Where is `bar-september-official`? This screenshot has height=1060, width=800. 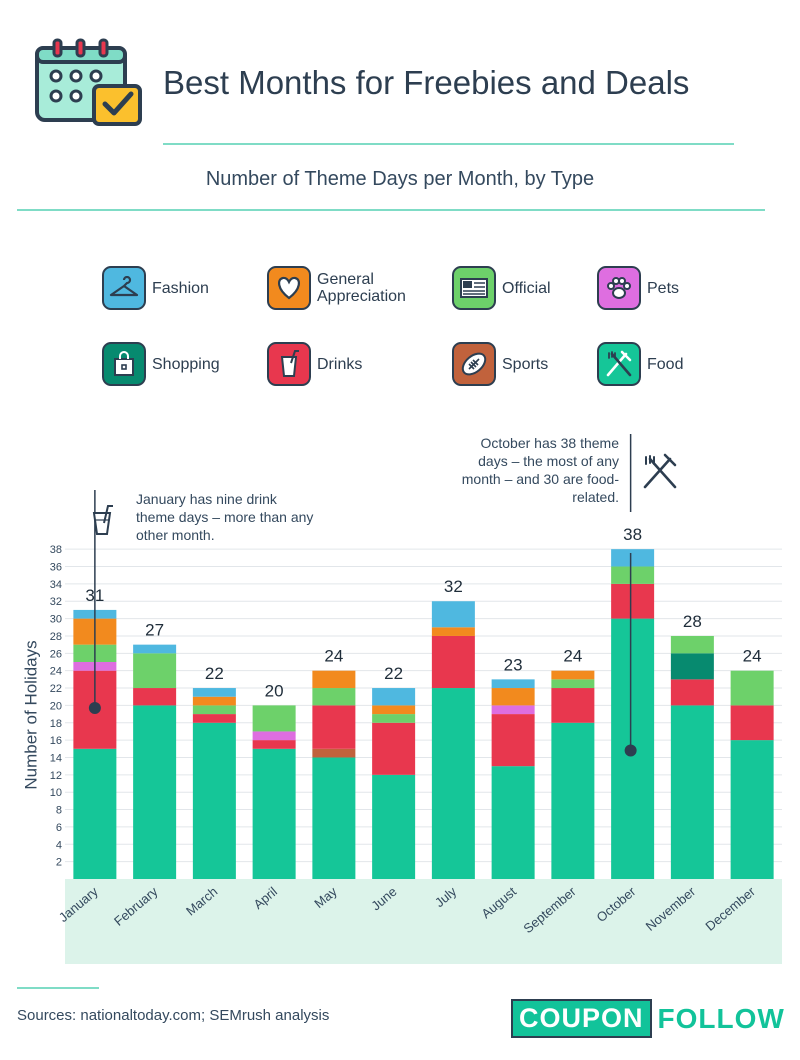 bar-september-official is located at coordinates (573, 684).